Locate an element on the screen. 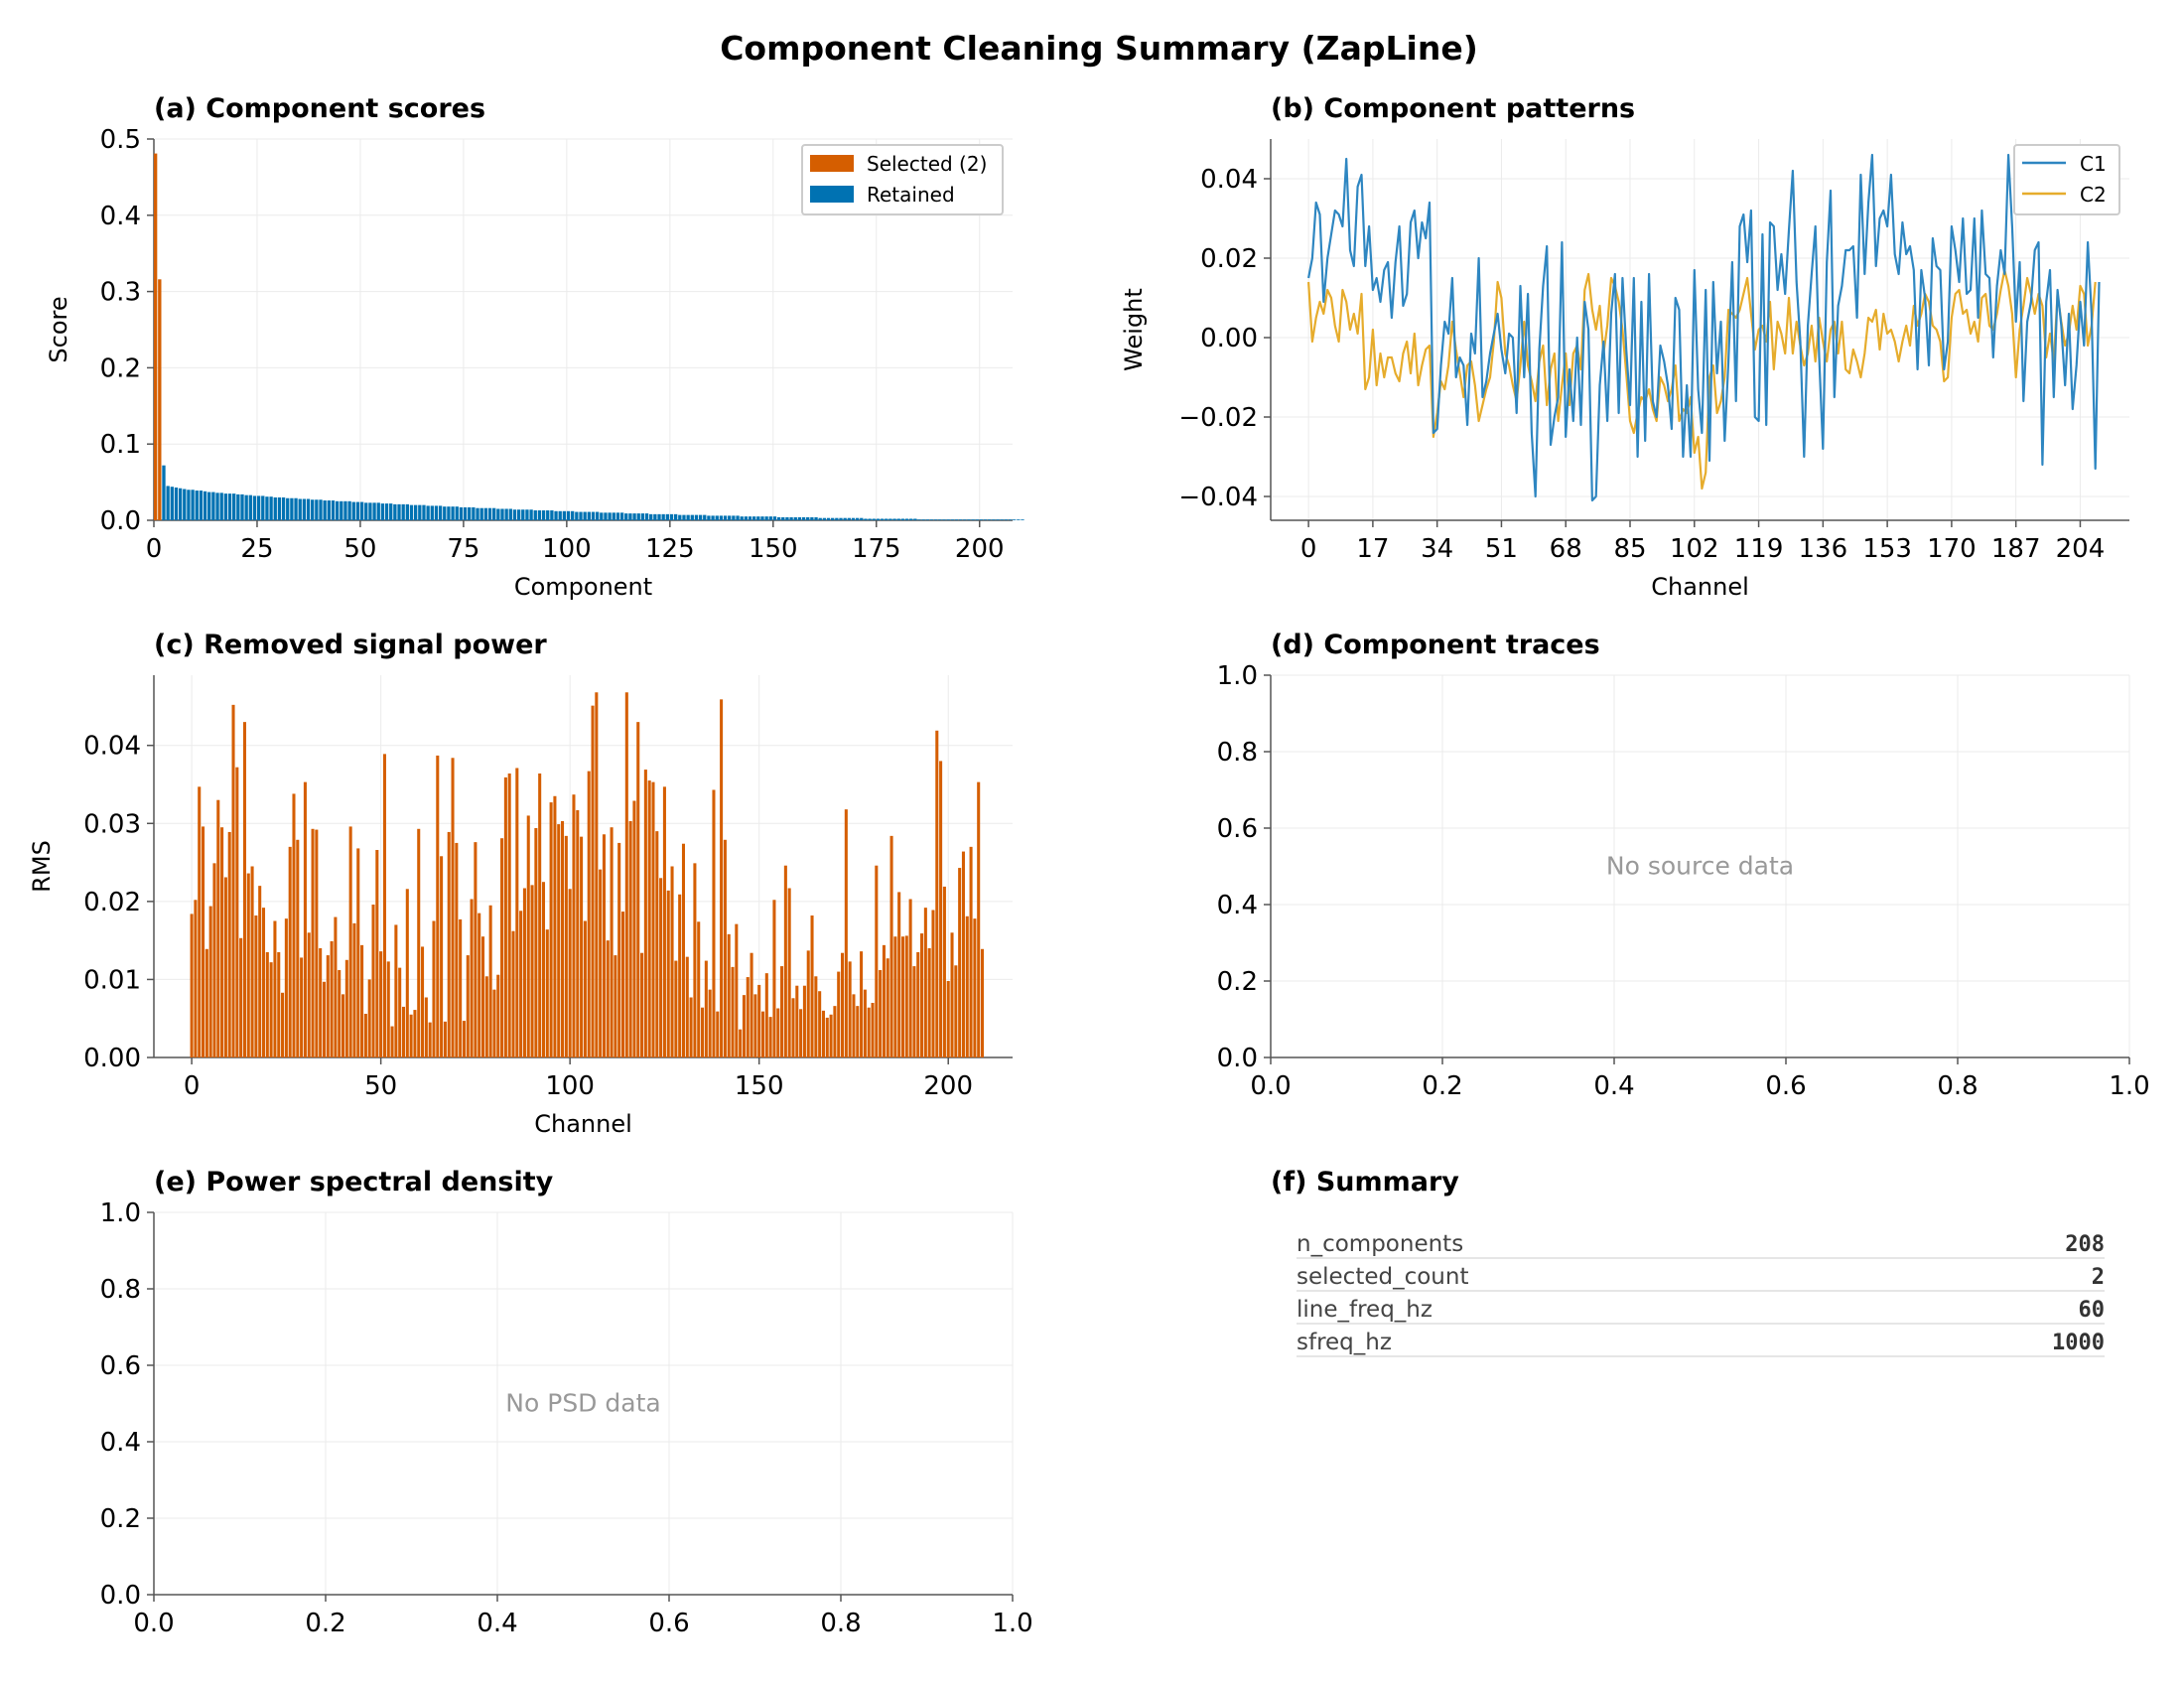 This screenshot has height=1688, width=2184. x-tick-label: 1.0 is located at coordinates (2129, 1086).